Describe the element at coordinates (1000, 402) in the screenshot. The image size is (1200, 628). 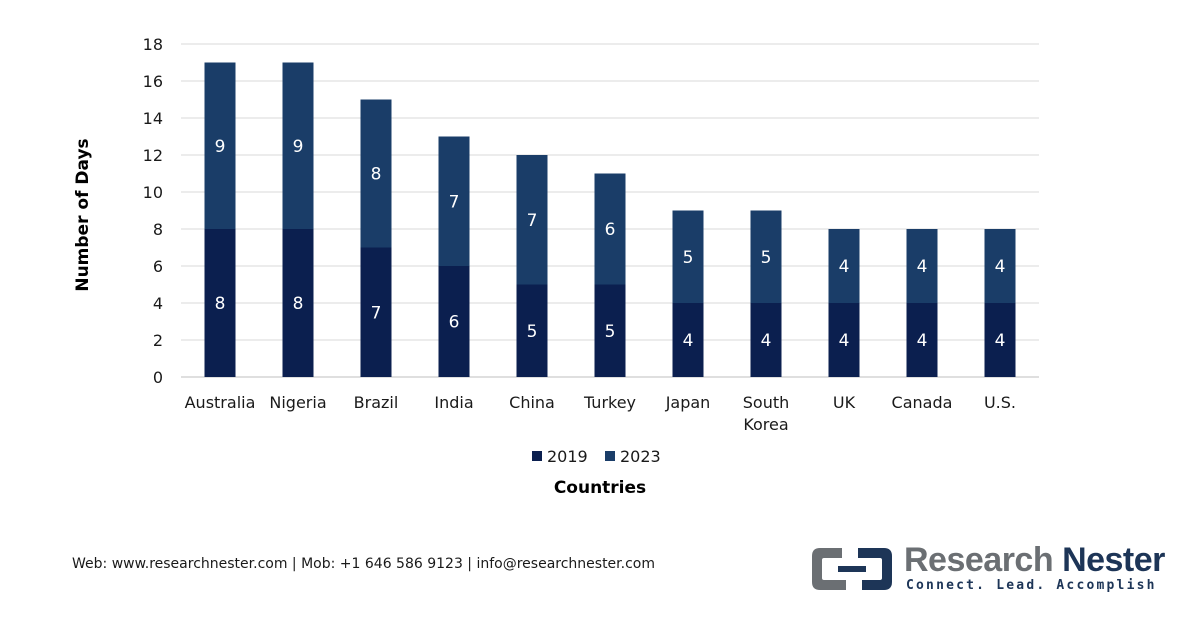
I see `x-tick-label: U.S.` at that location.